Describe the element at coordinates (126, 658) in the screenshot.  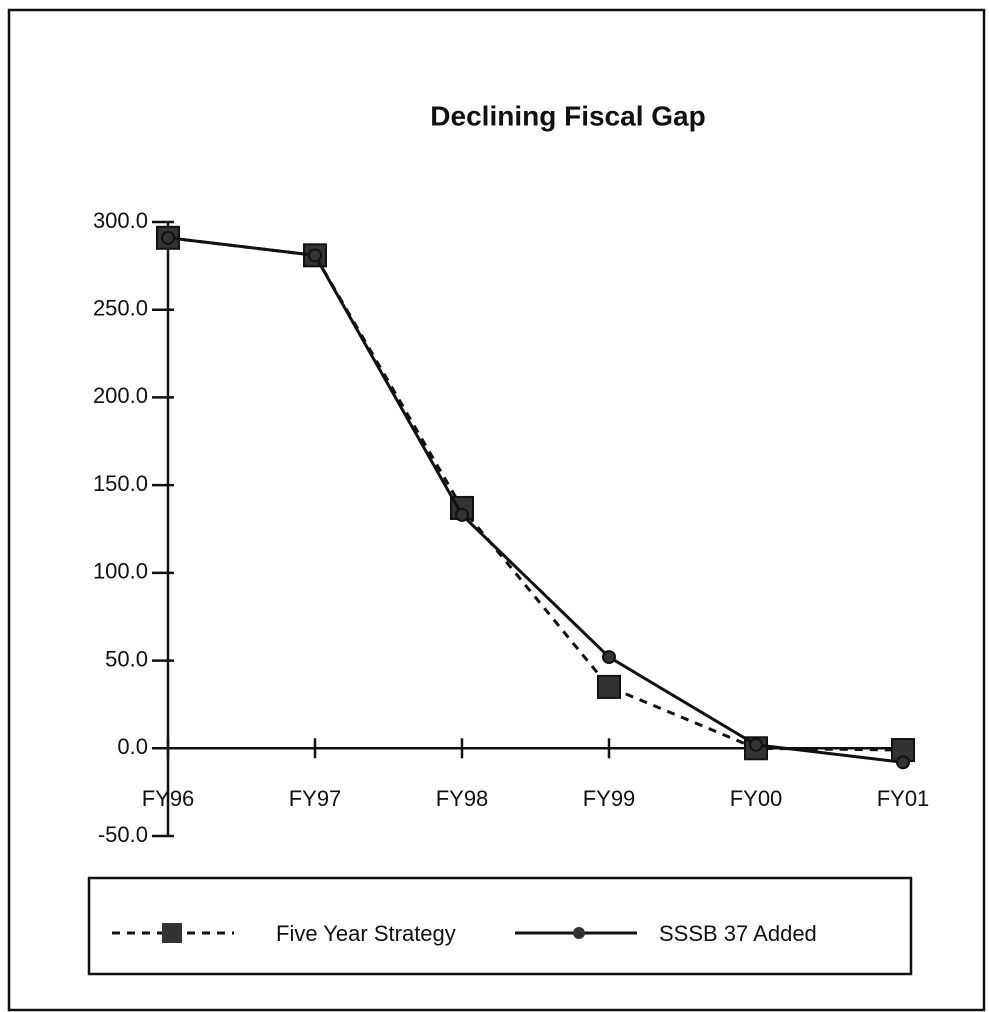
I see `y-tick-label: 50.0` at that location.